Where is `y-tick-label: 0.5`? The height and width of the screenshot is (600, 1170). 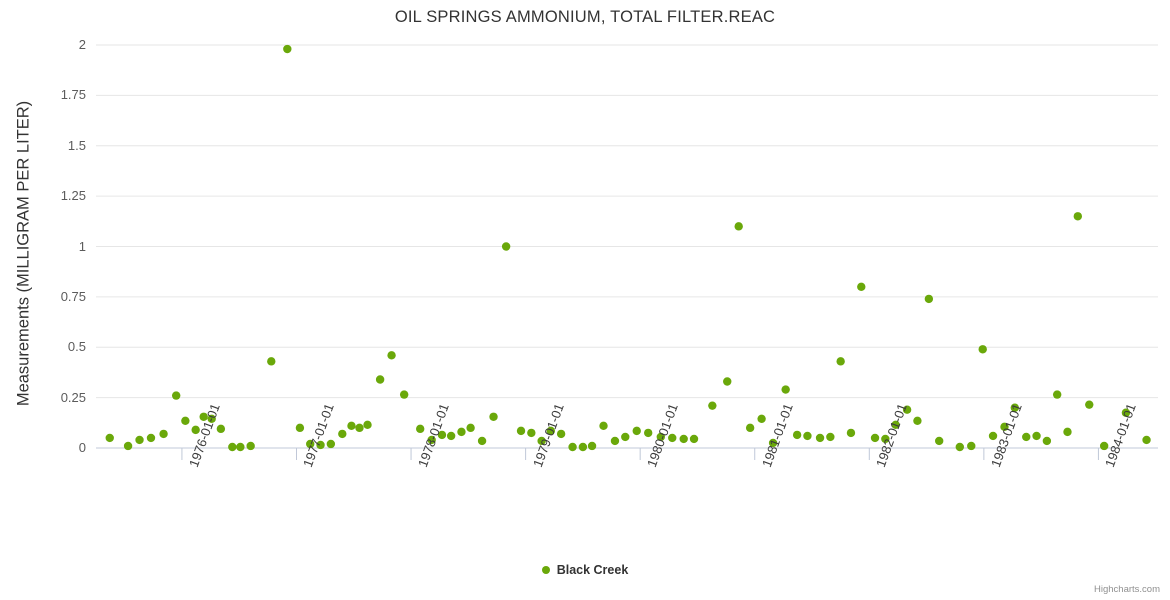 y-tick-label: 0.5 is located at coordinates (76, 347).